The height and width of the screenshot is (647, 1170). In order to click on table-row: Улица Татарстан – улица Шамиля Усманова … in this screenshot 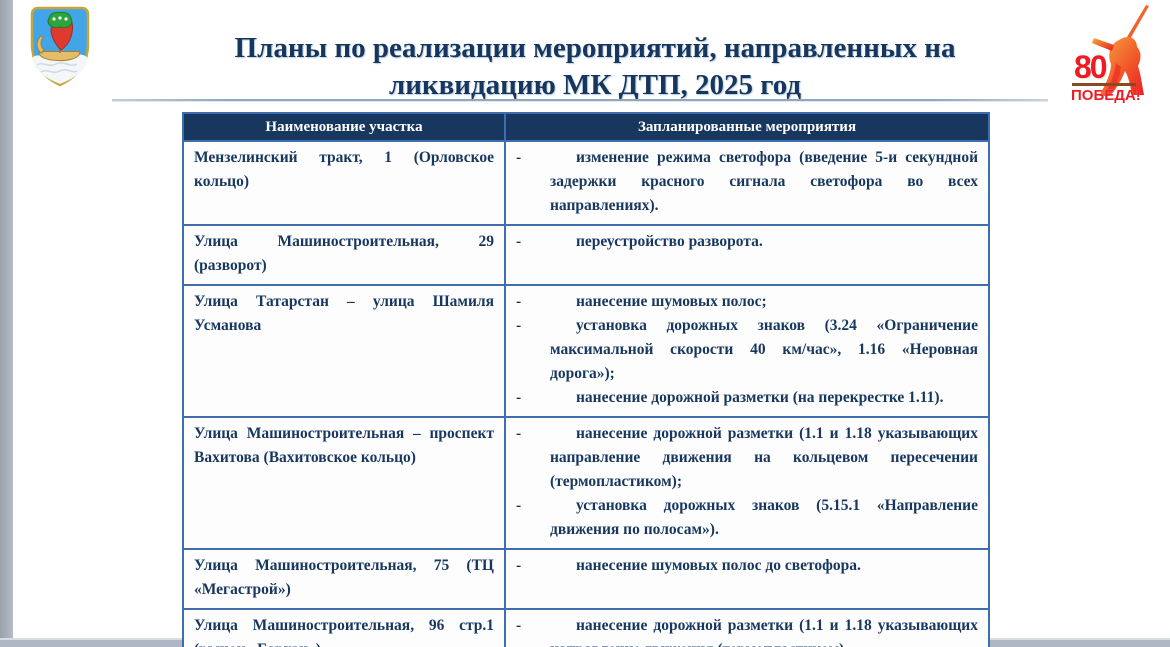, I will do `click(586, 351)`.